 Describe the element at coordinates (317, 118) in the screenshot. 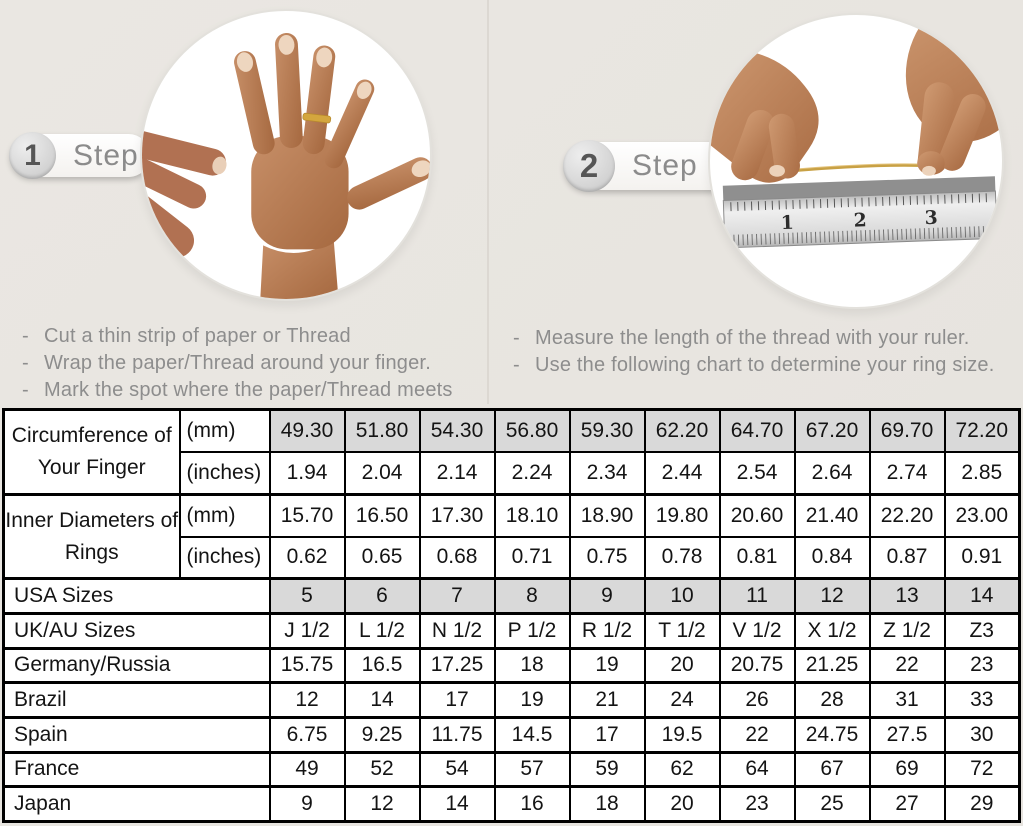

I see `gold-ring` at that location.